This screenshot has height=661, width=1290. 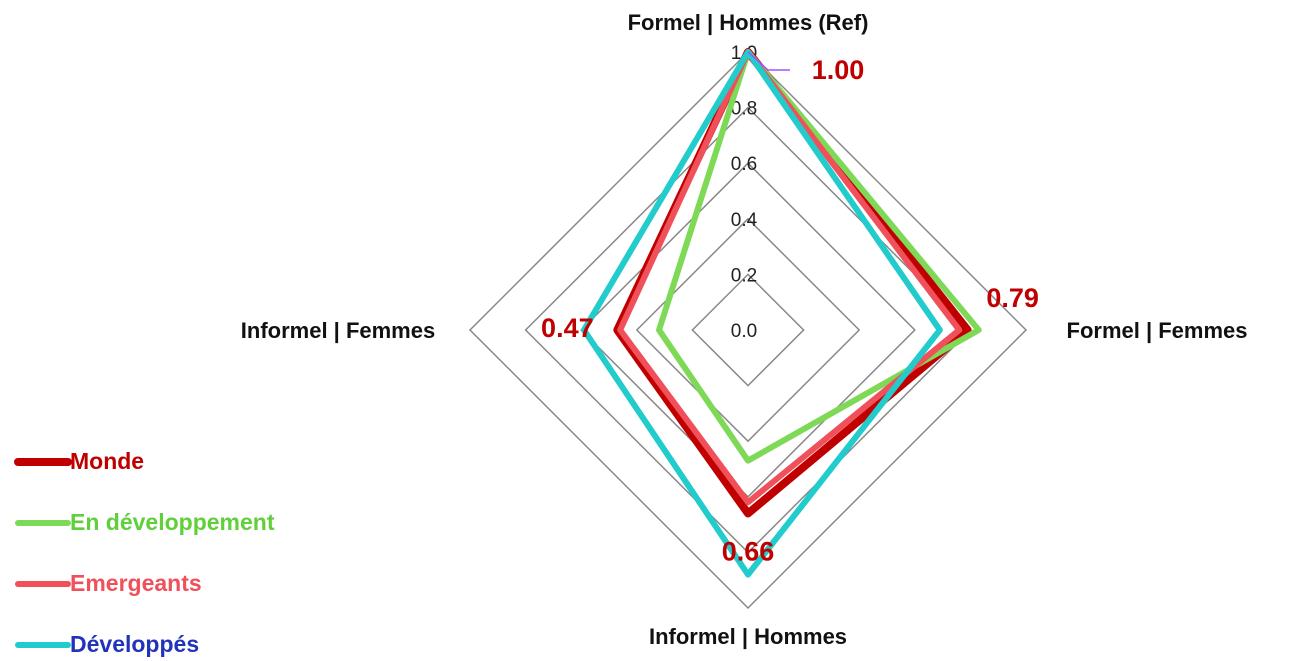 I want to click on data-label: 0.79, so click(x=1012, y=298).